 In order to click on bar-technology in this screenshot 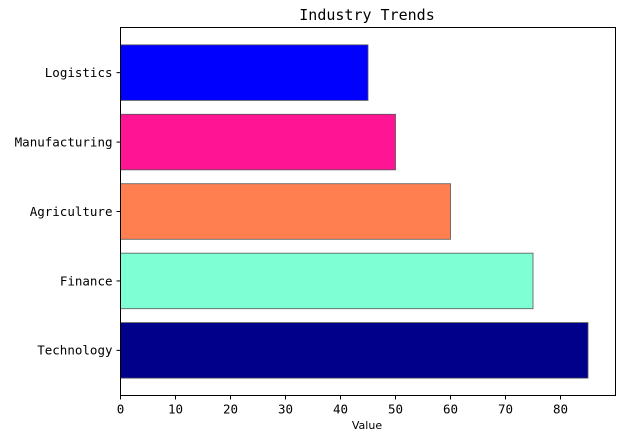, I will do `click(354, 350)`.